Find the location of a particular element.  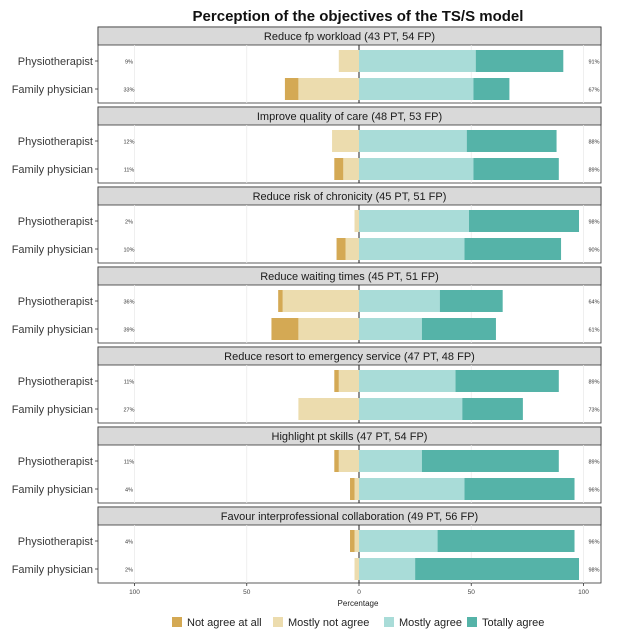

panel-title: Reduce waiting times (45 PT, 51 FP) is located at coordinates (349, 277).